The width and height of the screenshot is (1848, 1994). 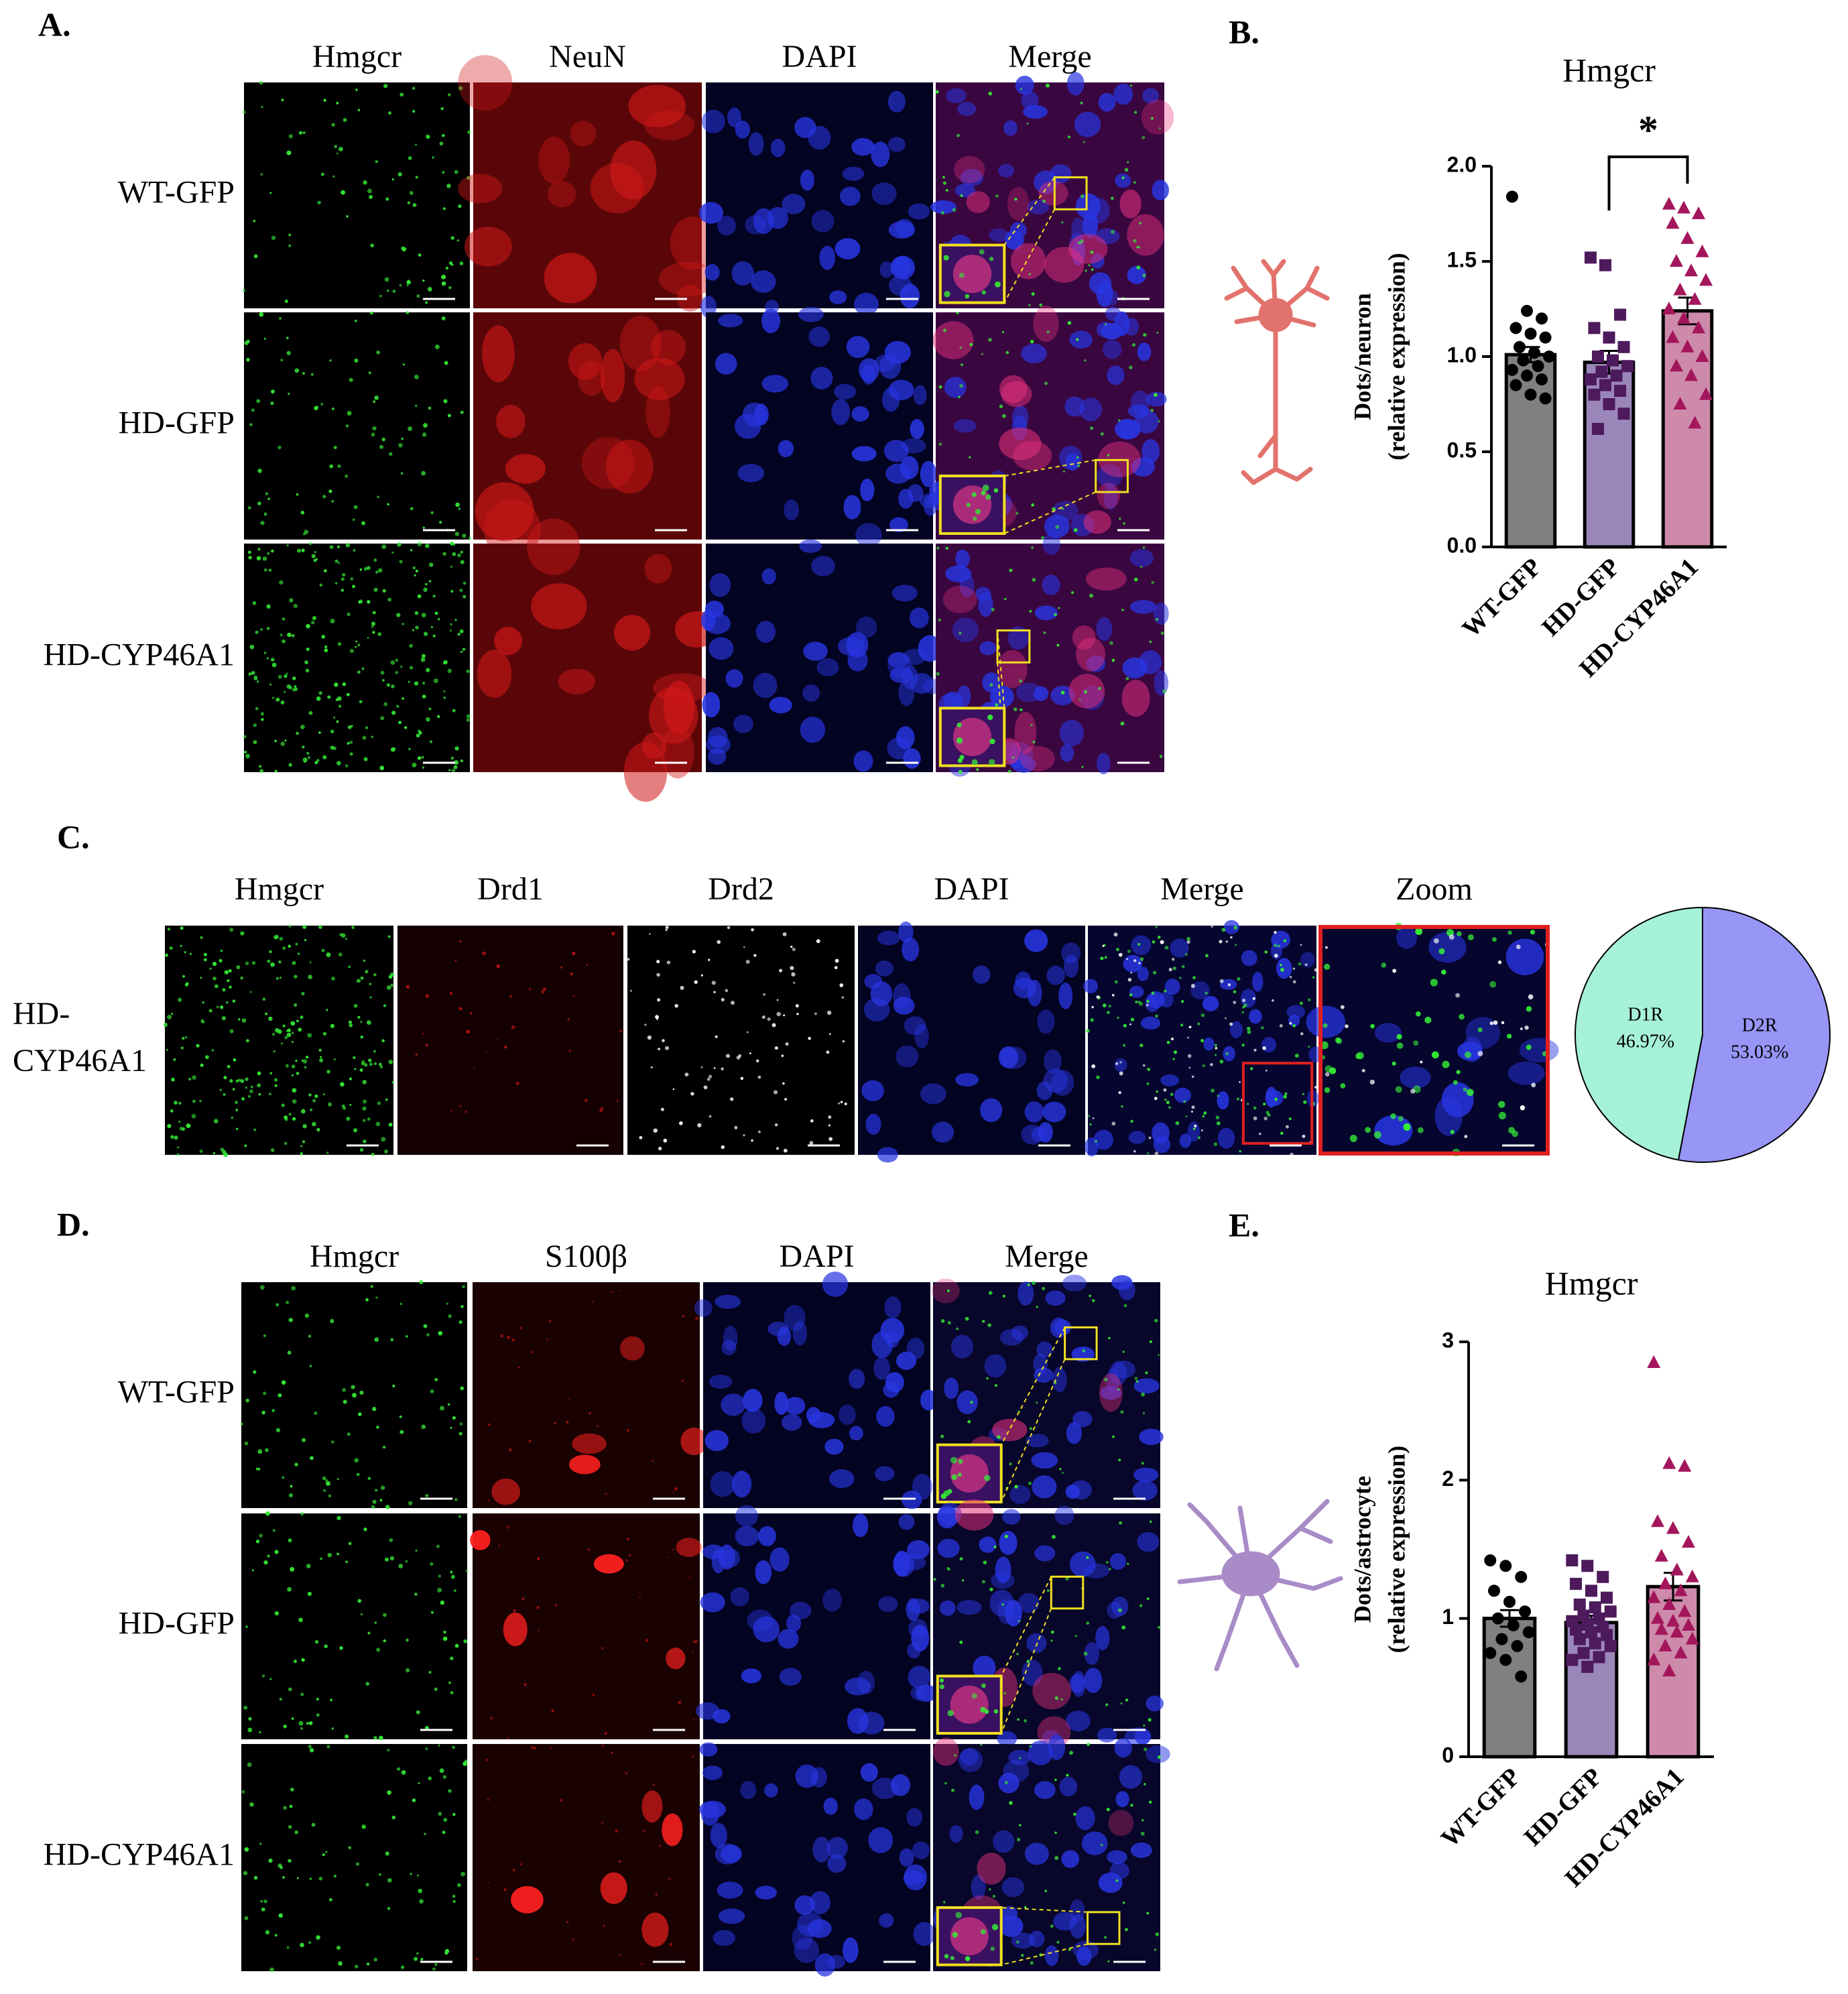 I want to click on panel-label: B., so click(x=1244, y=31).